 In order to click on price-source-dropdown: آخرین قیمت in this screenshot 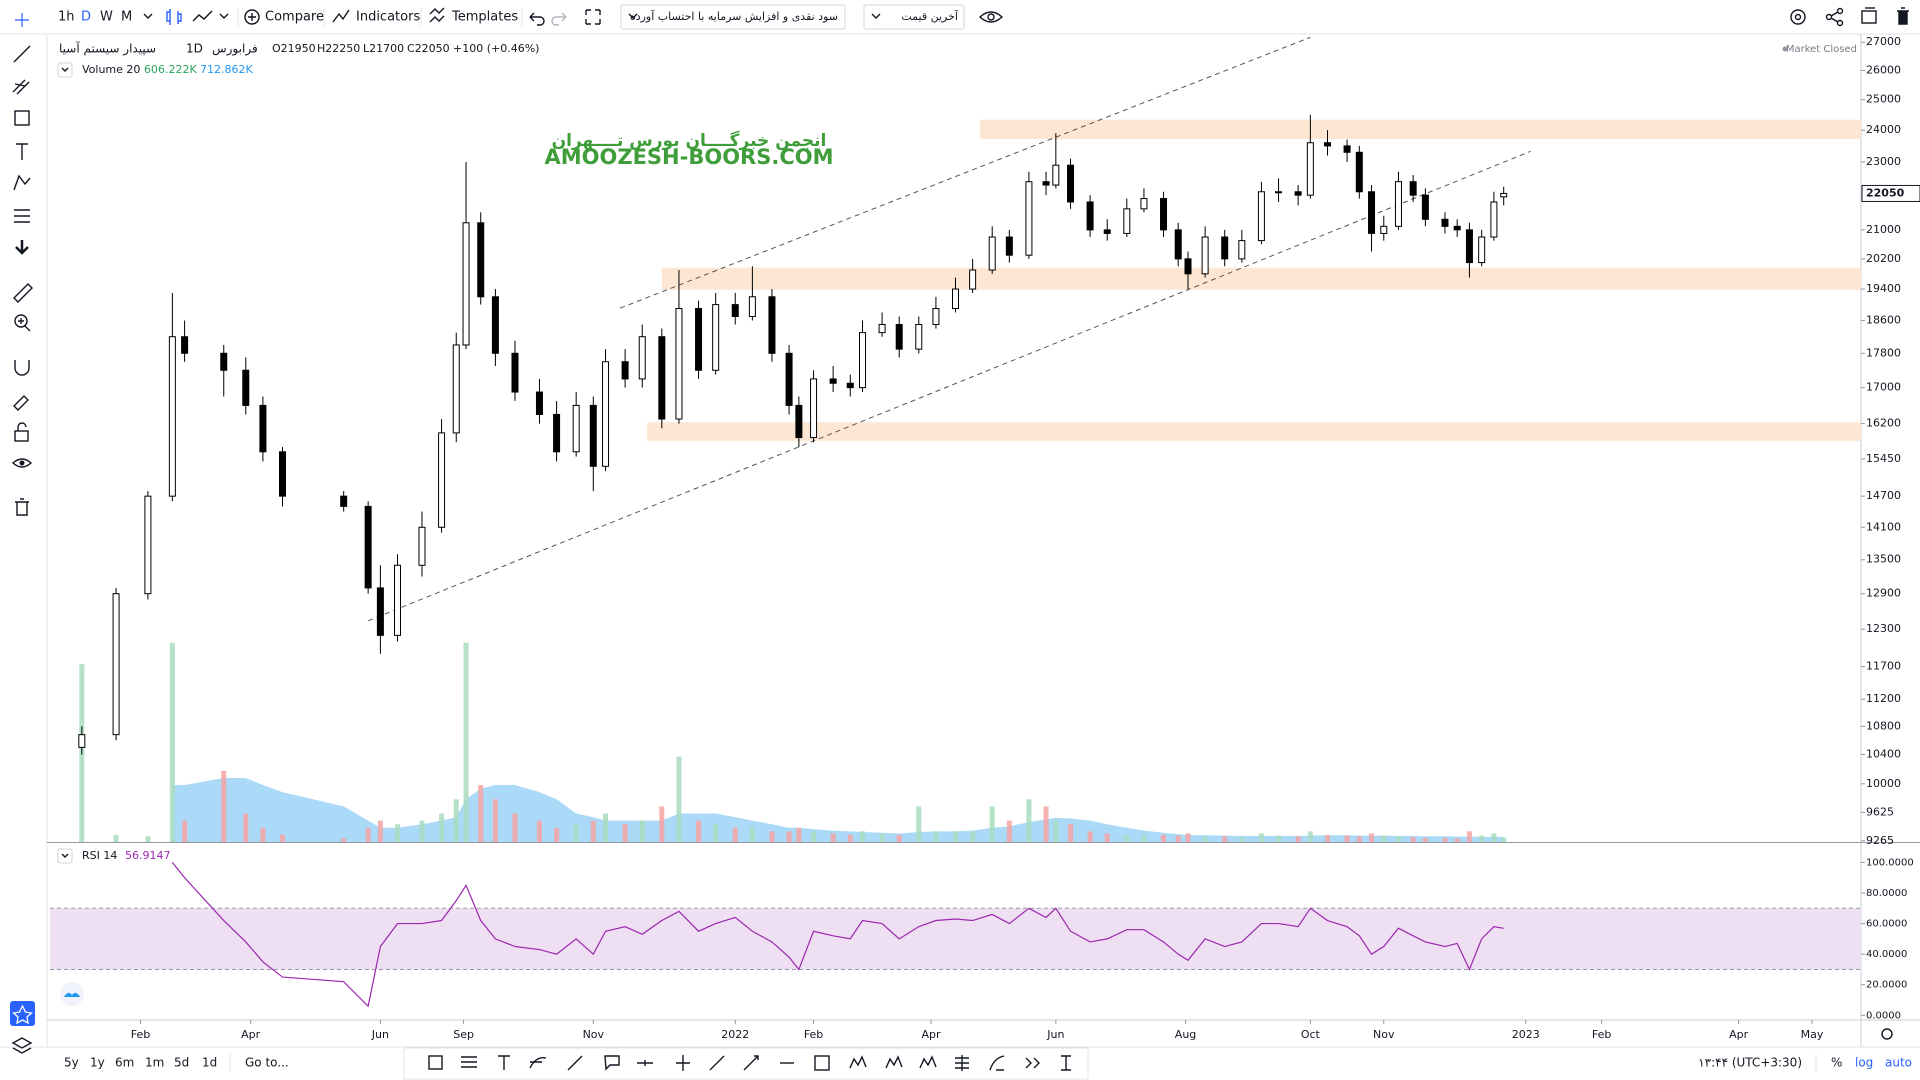, I will do `click(914, 17)`.